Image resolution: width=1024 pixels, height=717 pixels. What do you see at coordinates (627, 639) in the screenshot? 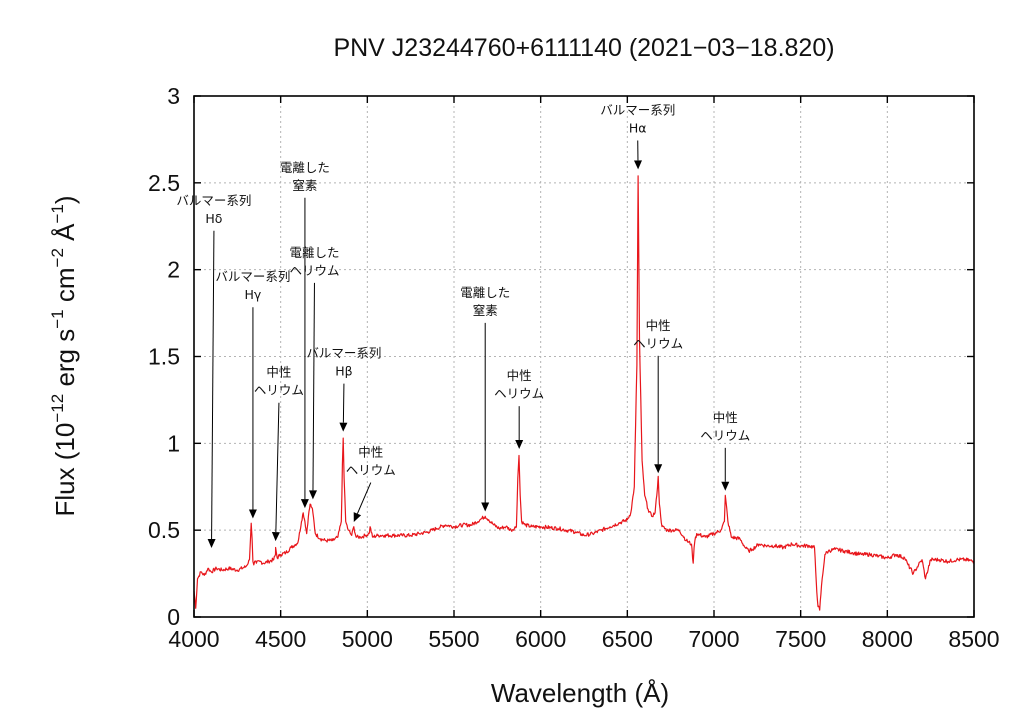
I see `x-tick-label: 6500` at bounding box center [627, 639].